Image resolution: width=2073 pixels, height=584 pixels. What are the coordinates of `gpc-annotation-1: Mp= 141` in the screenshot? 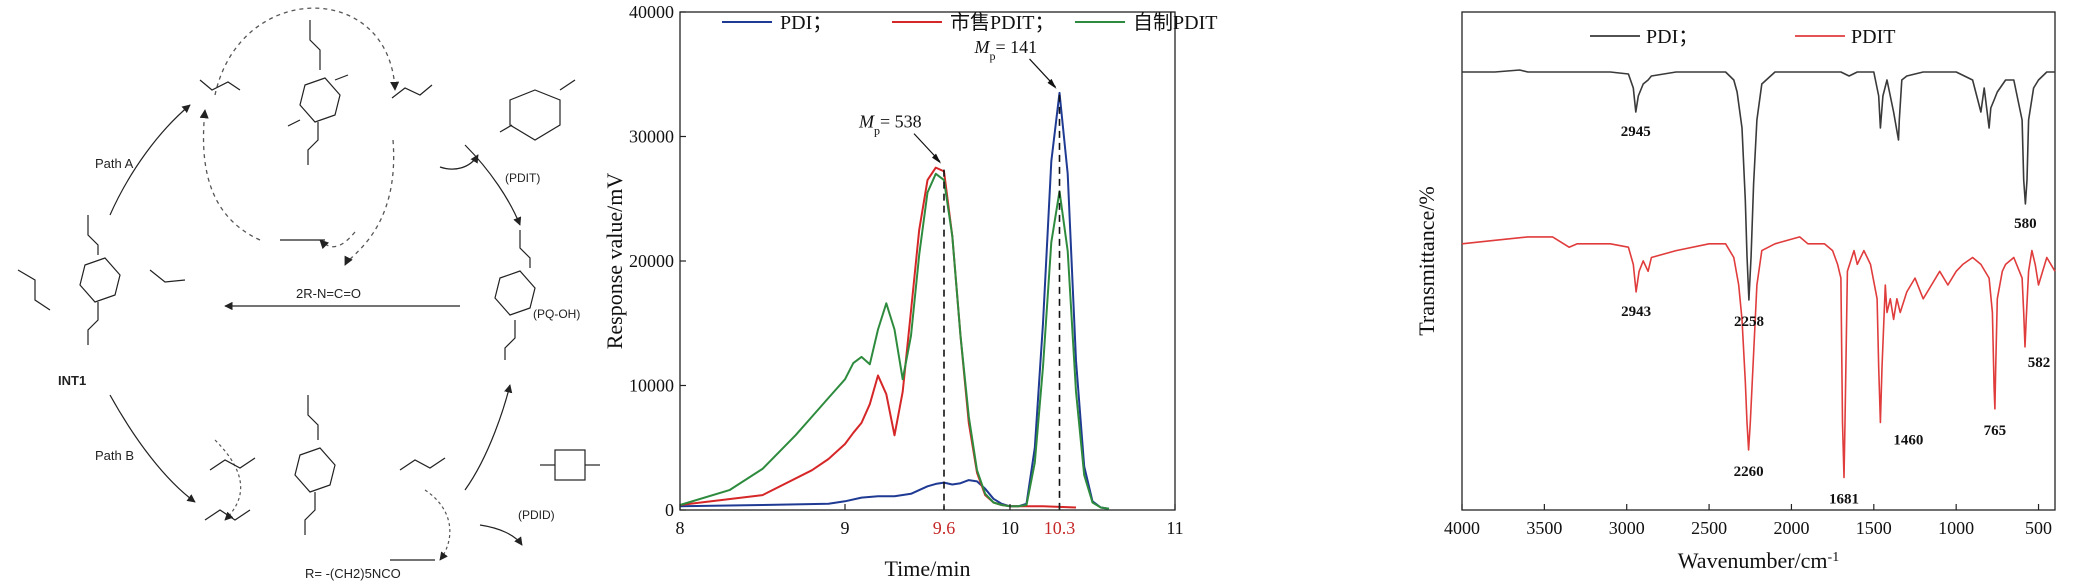 It's located at (1006, 50).